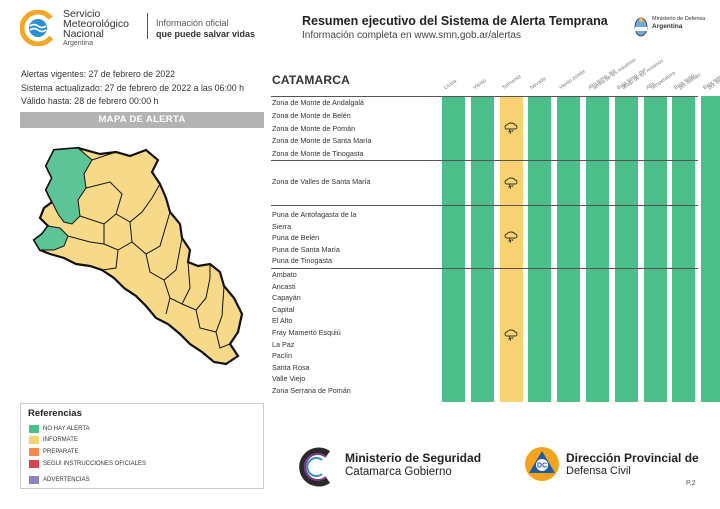 This screenshot has width=720, height=509. What do you see at coordinates (318, 102) in the screenshot?
I see `zone-label: Zona de Monte de Andalgalá` at bounding box center [318, 102].